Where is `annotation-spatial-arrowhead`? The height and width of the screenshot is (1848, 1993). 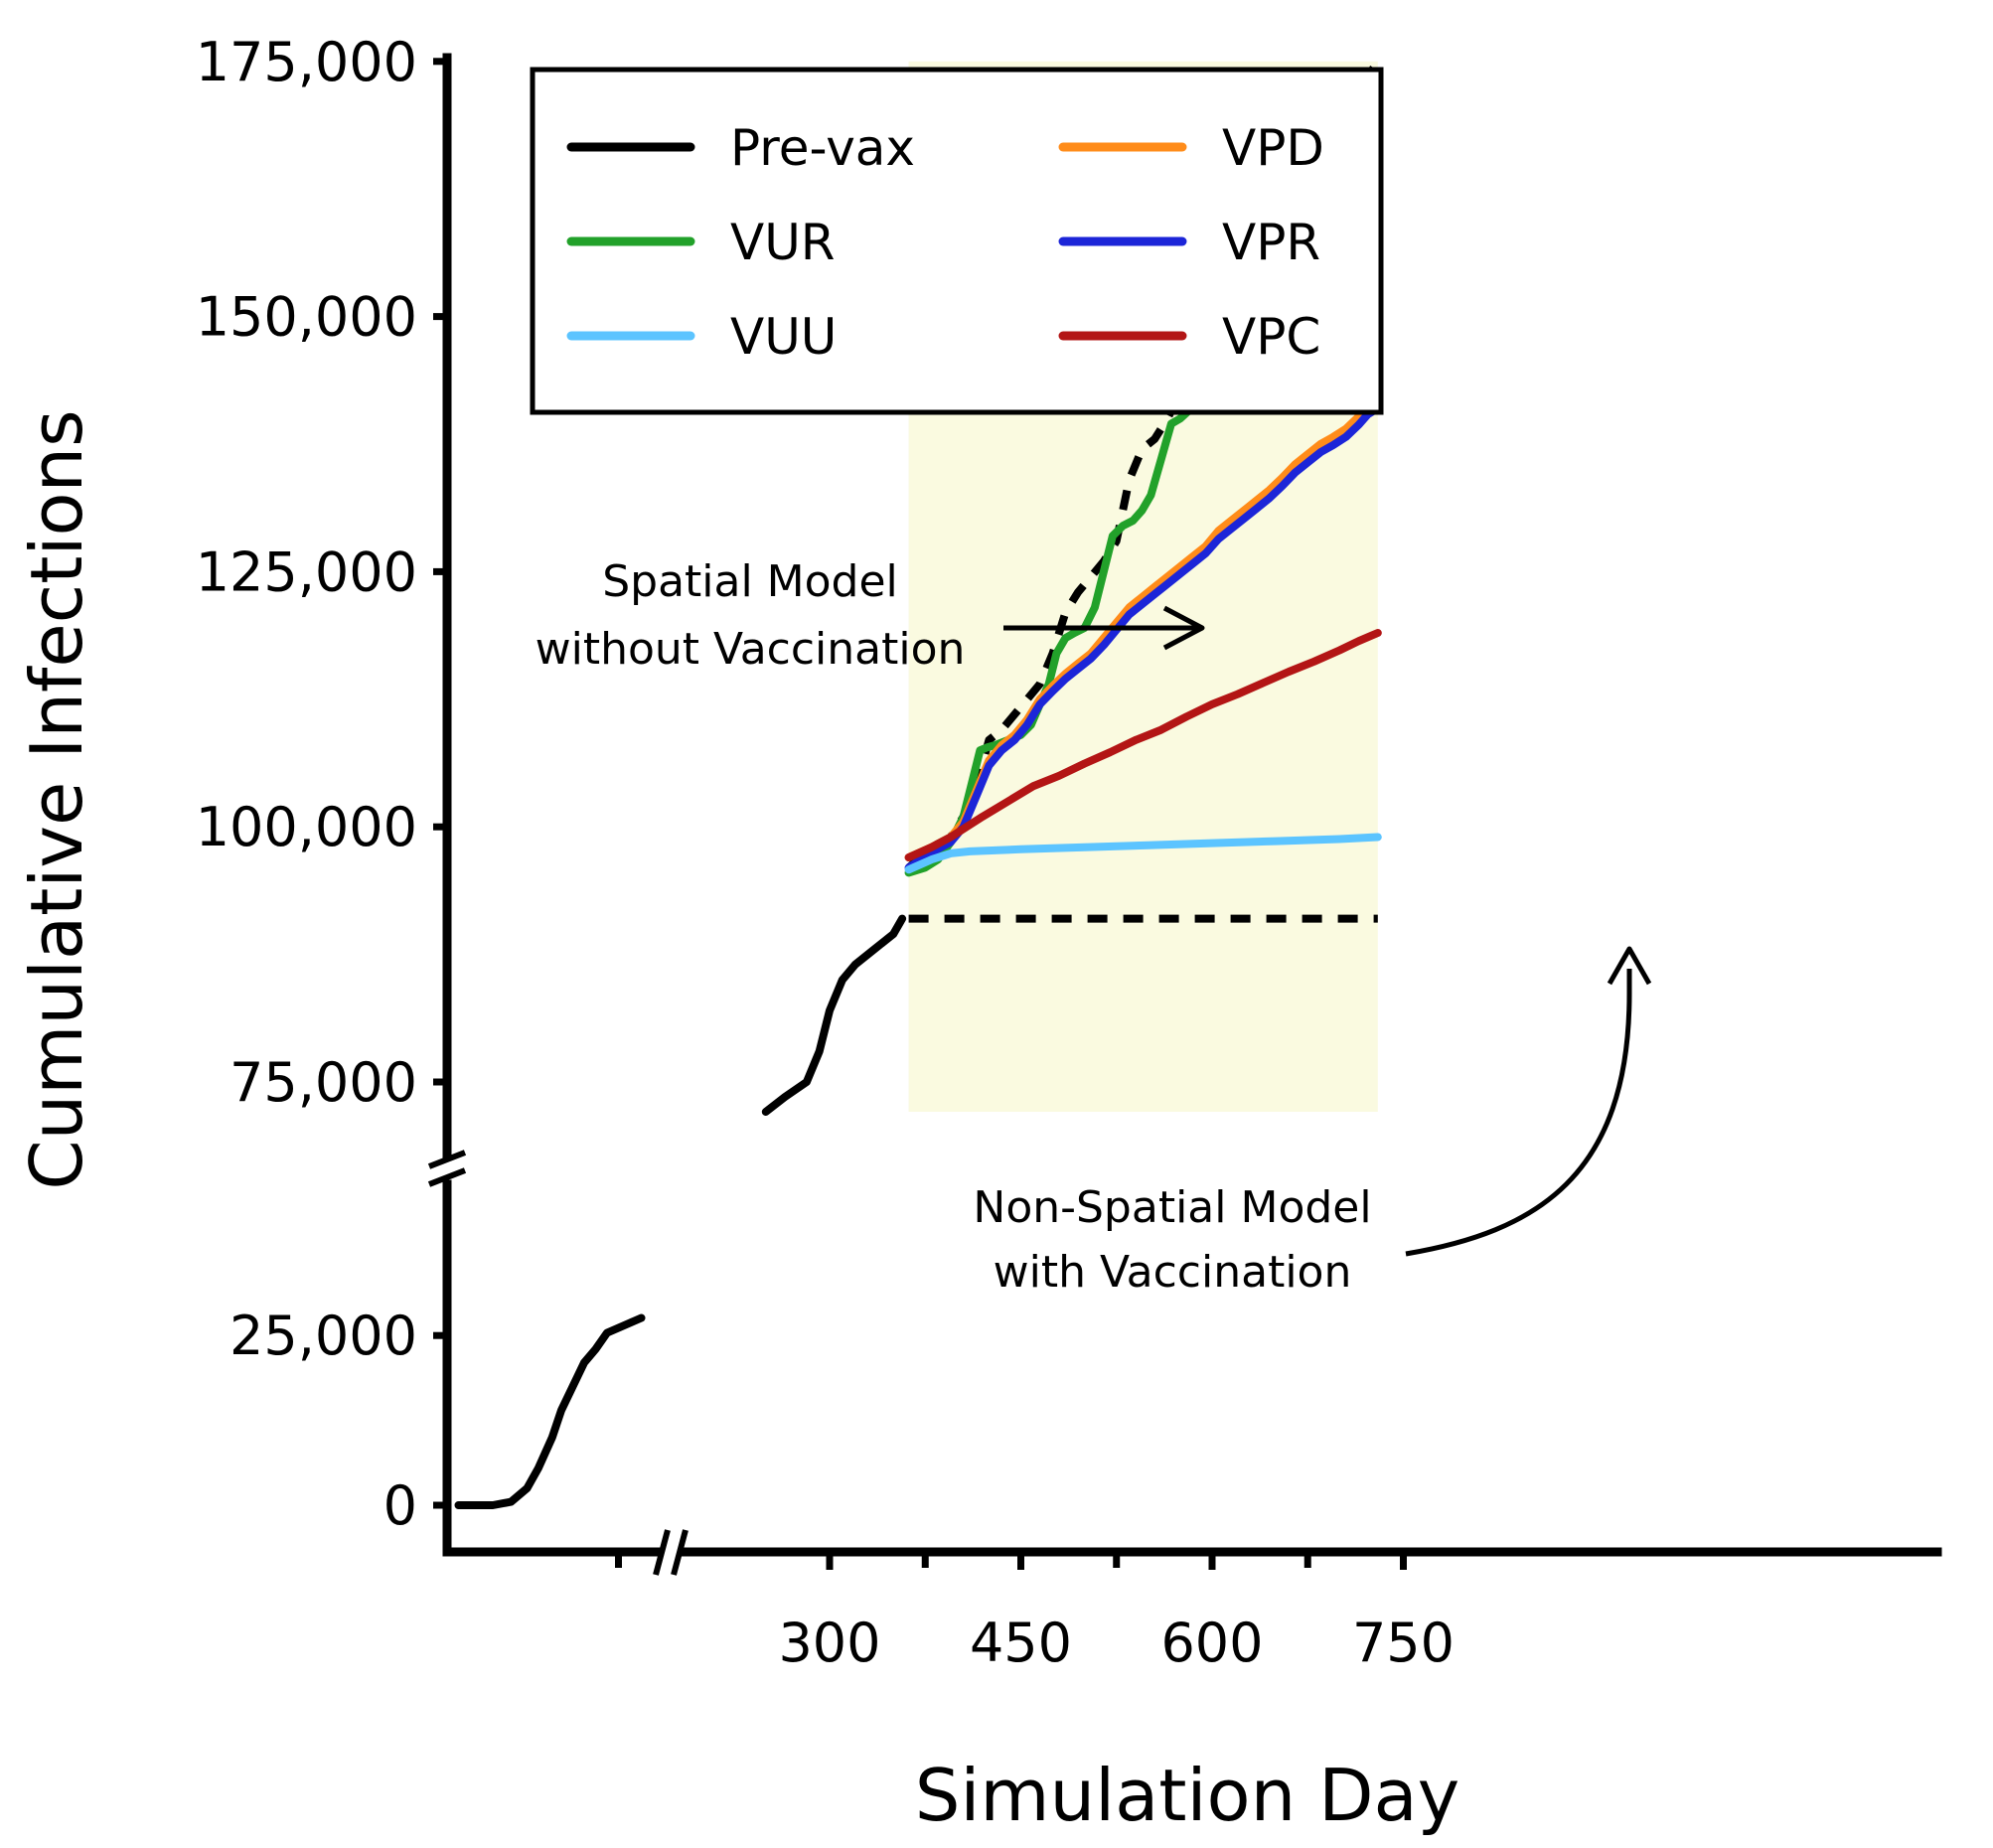 annotation-spatial-arrowhead is located at coordinates (1183, 628).